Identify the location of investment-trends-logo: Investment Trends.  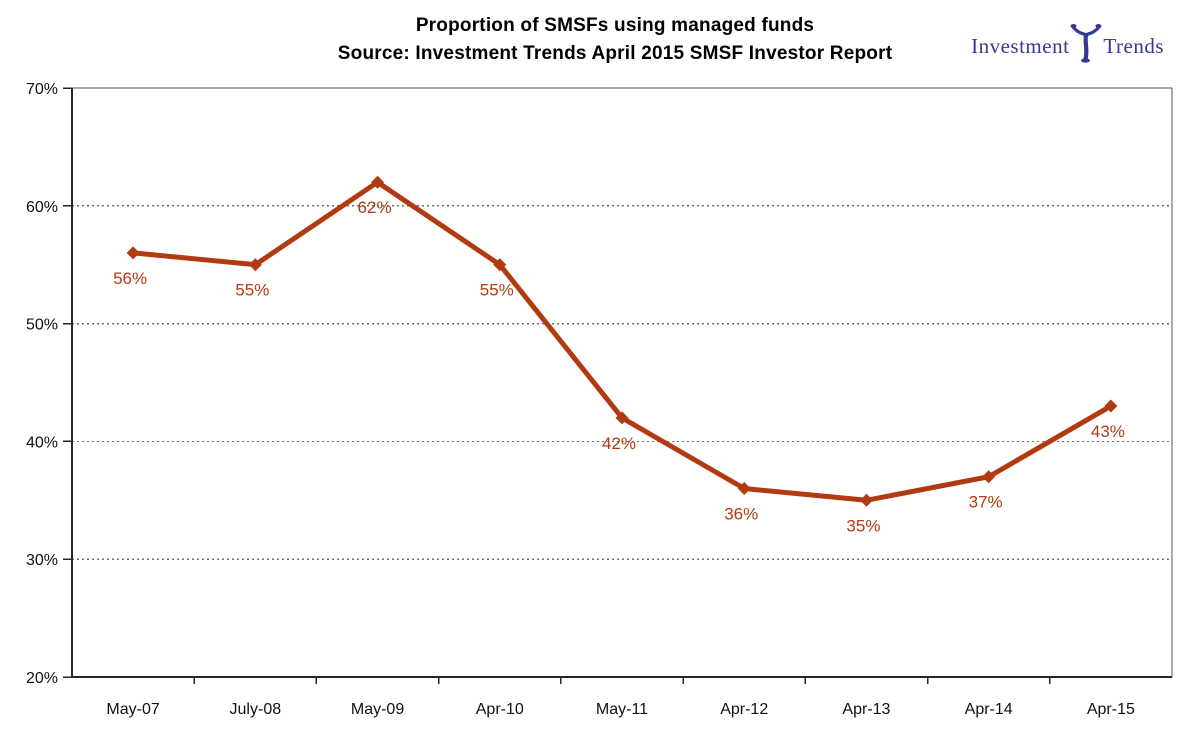
(1067, 44).